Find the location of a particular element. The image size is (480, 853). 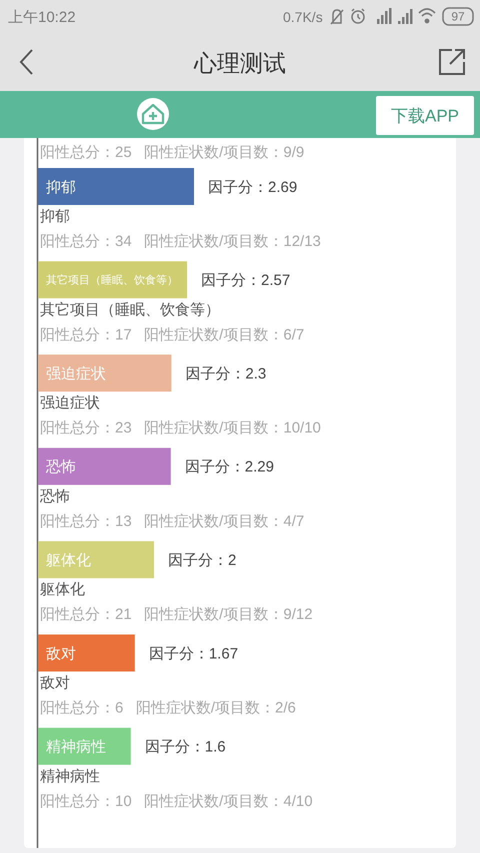

data-label: 因子分：2.69 is located at coordinates (253, 187).